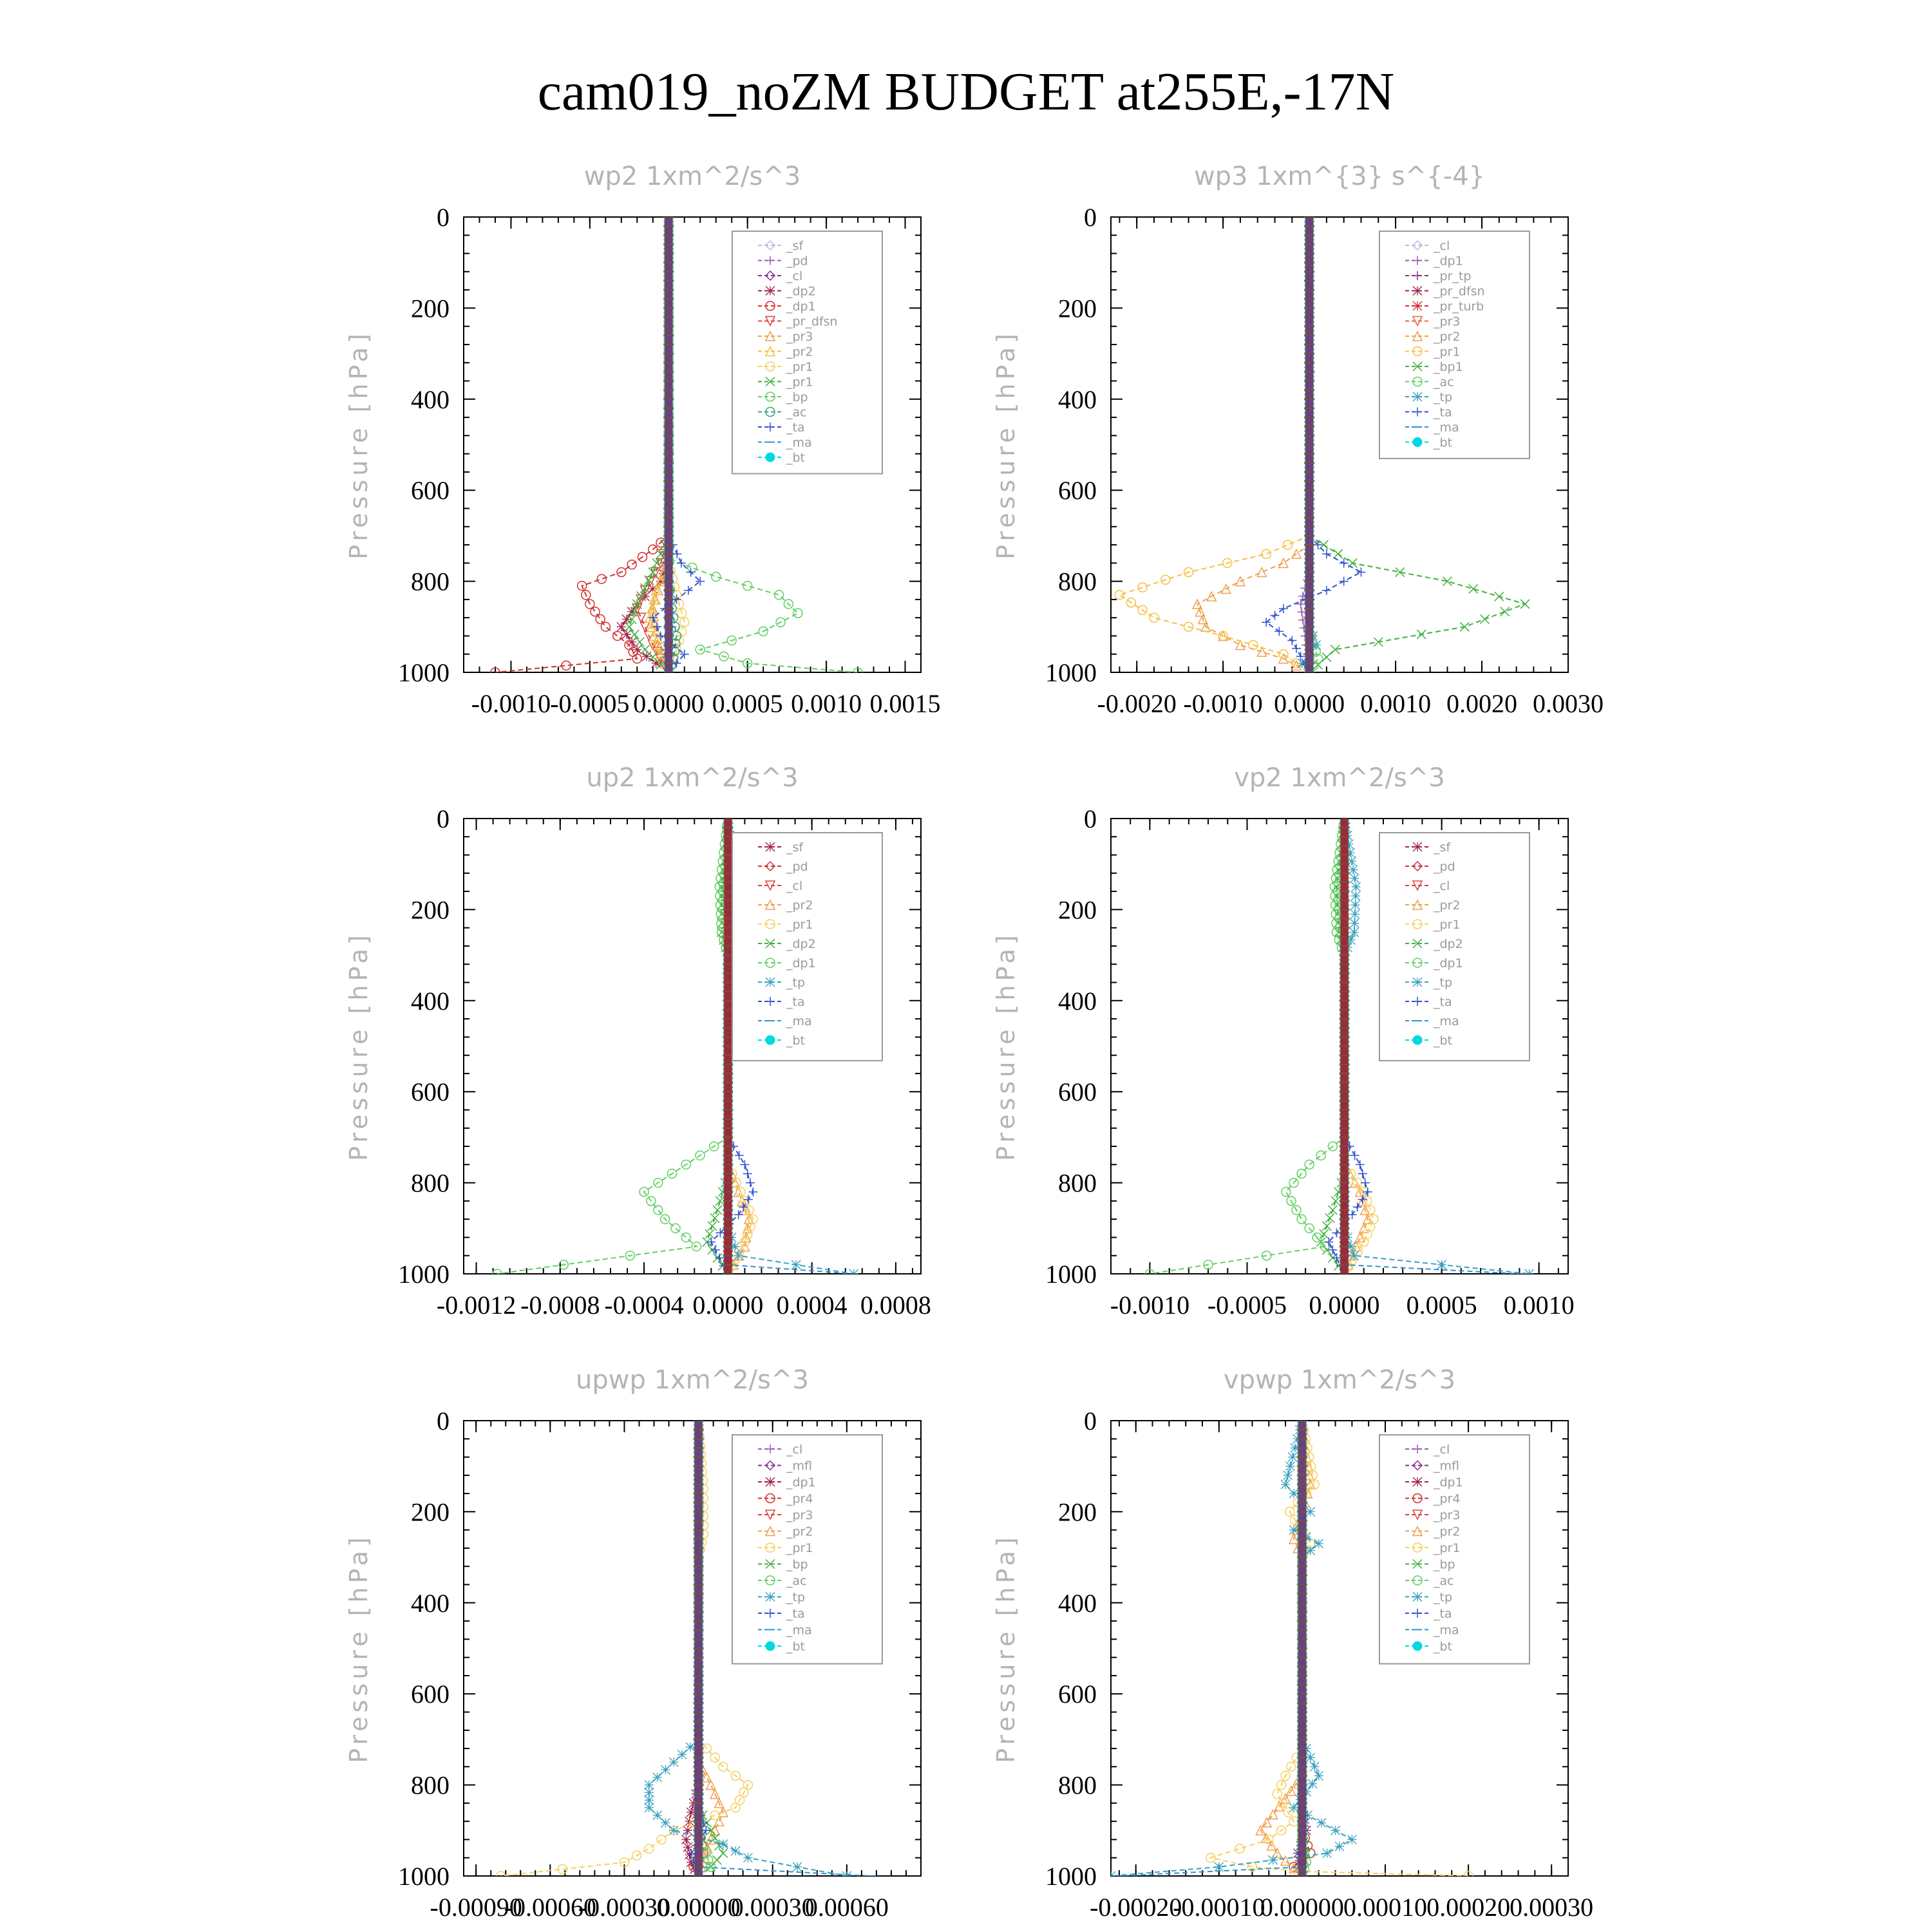 The image size is (1932, 1932). Describe the element at coordinates (550, 1907) in the screenshot. I see `x-tick-label: -0.00060` at that location.